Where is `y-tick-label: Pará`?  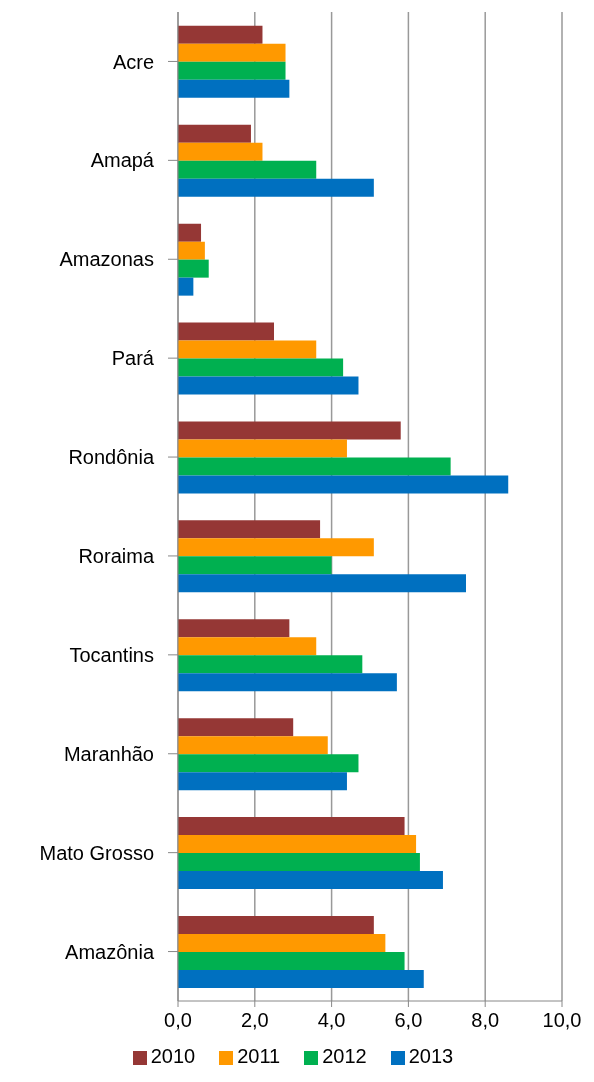 y-tick-label: Pará is located at coordinates (133, 358).